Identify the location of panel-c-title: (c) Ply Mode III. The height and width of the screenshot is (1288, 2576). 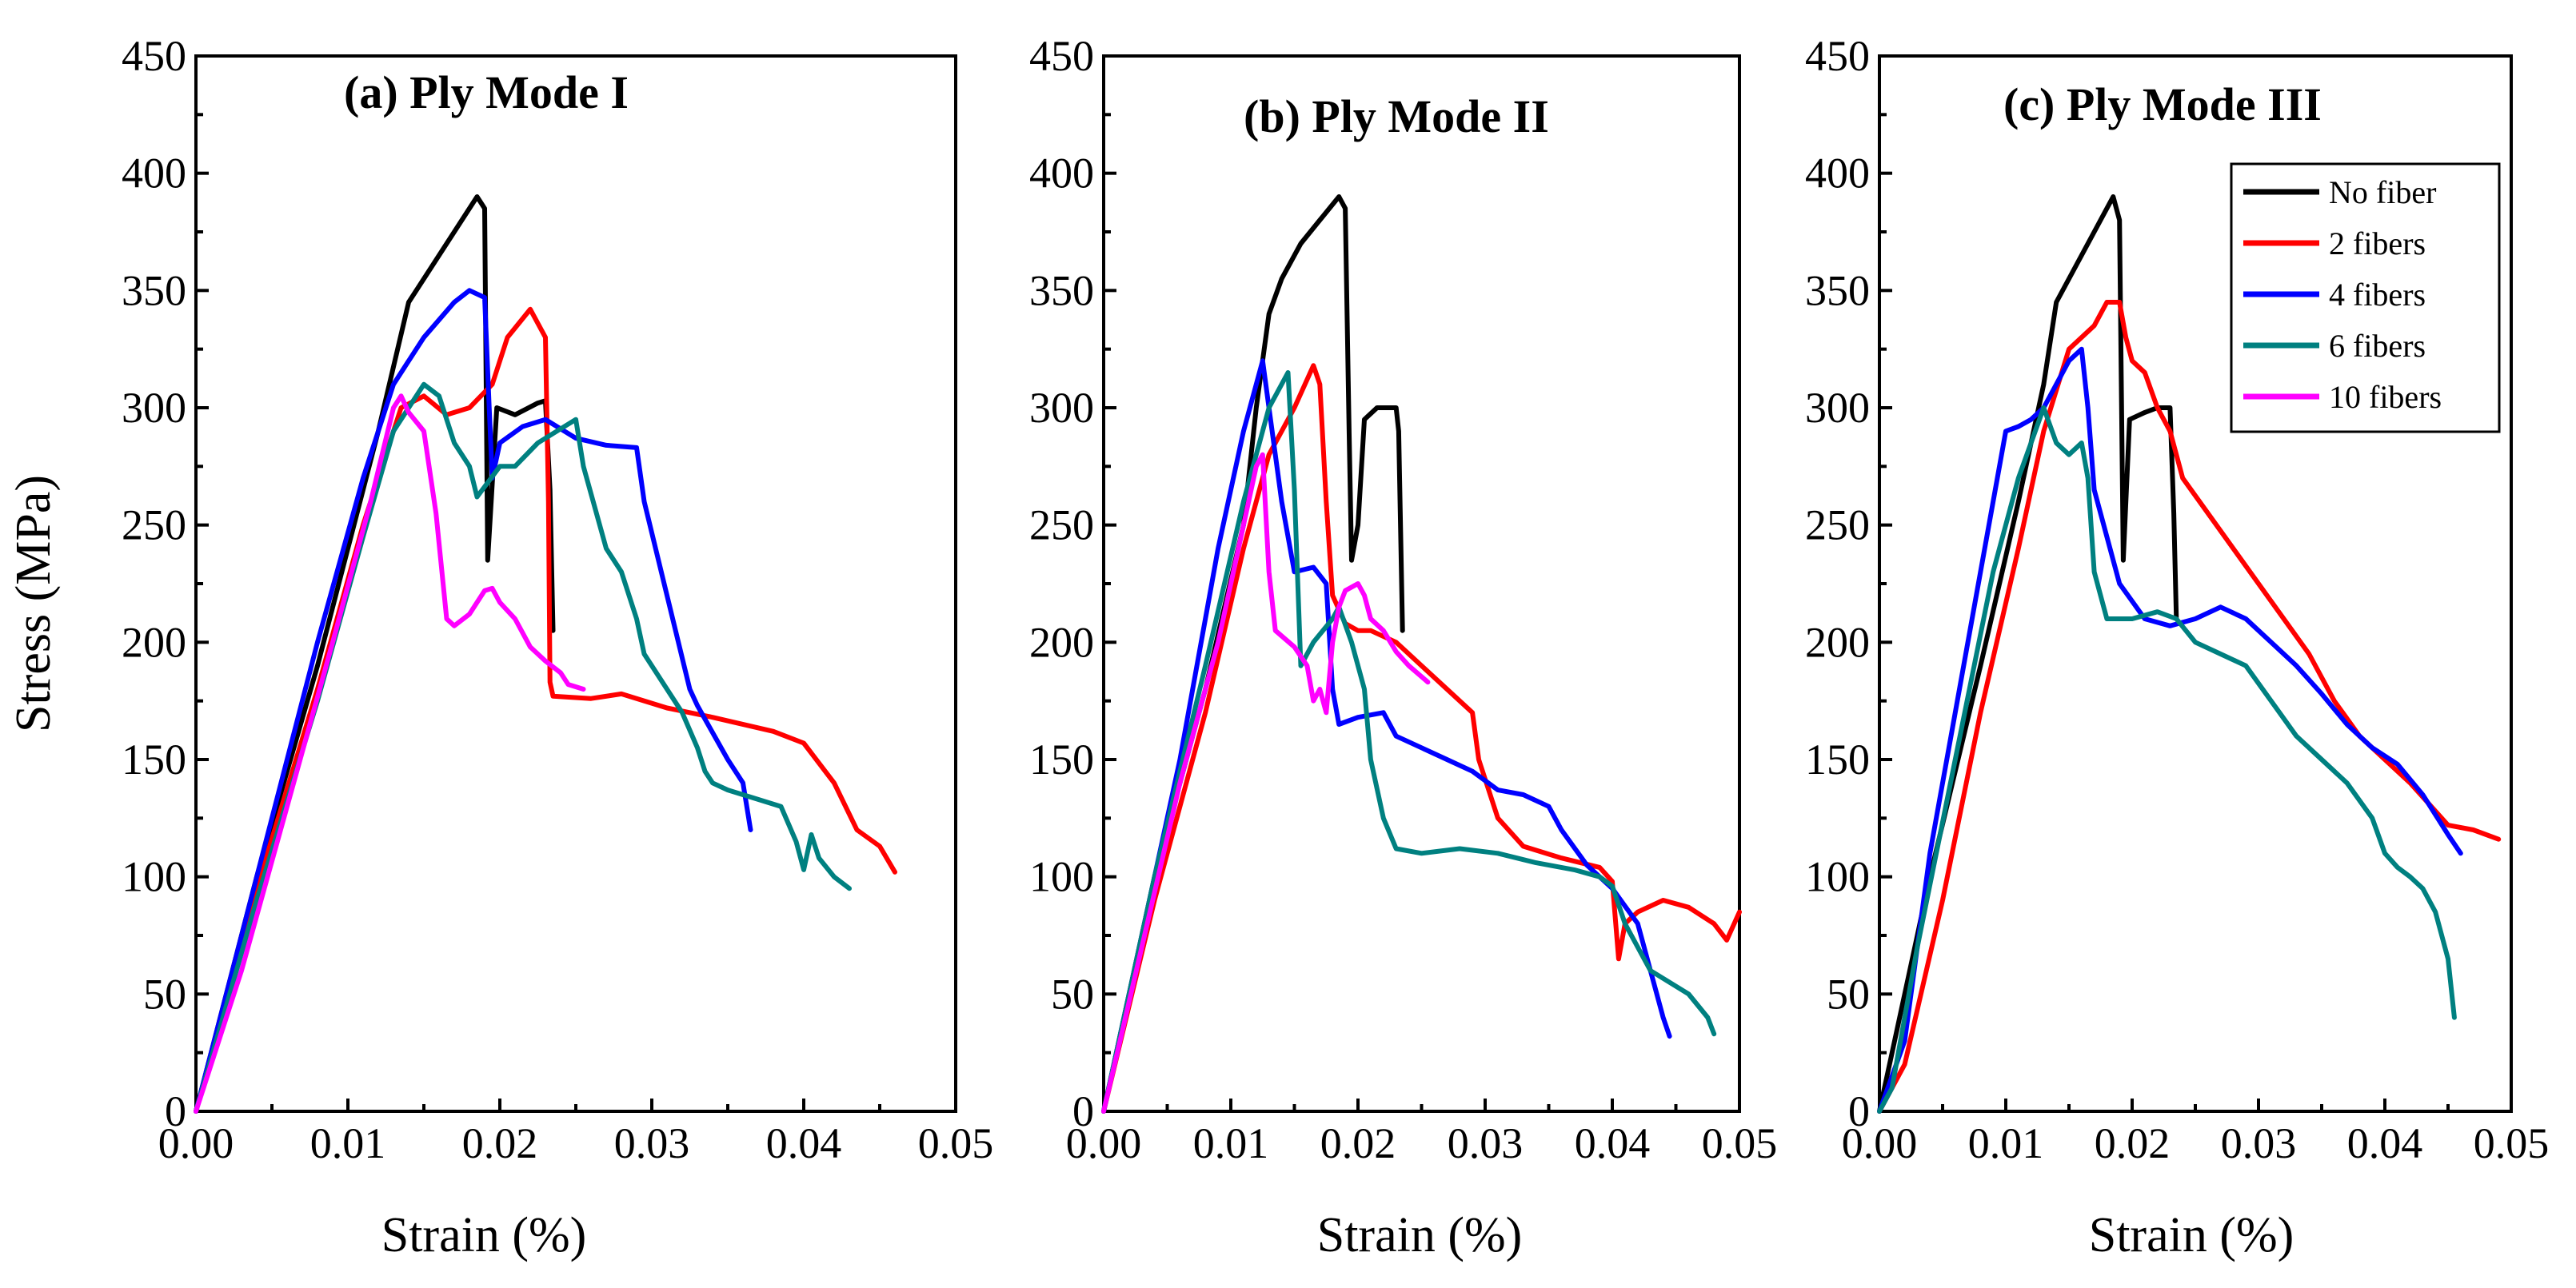
(2162, 104).